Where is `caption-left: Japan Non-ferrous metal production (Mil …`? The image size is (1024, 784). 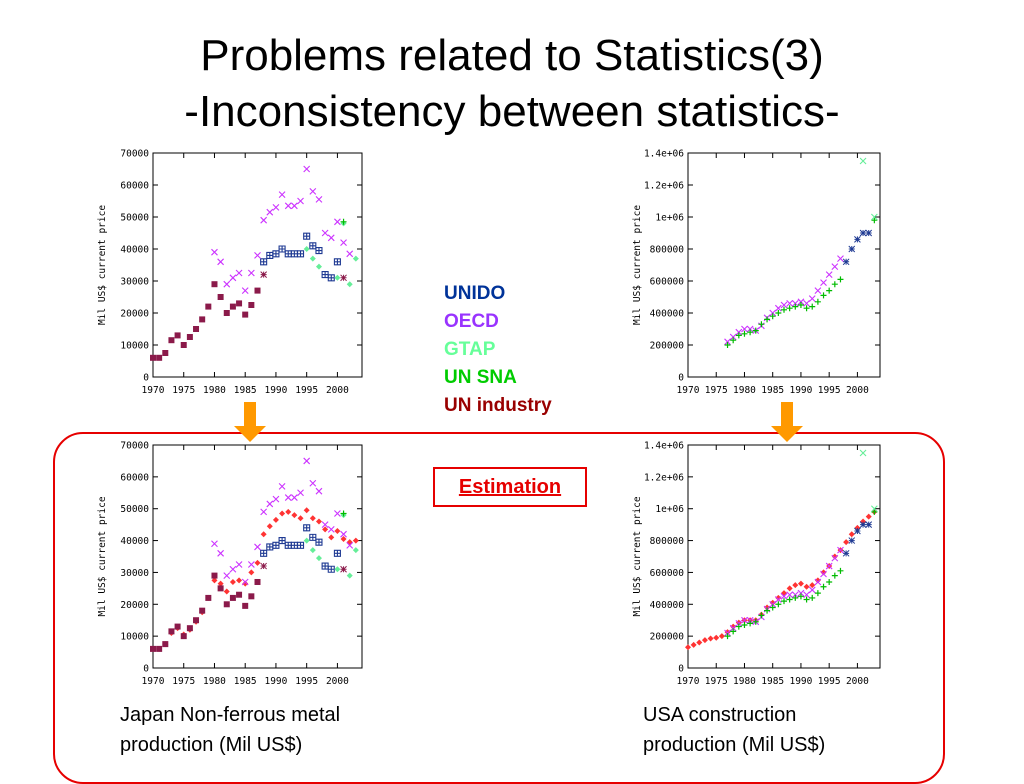
caption-left: Japan Non-ferrous metal production (Mil … is located at coordinates (230, 730).